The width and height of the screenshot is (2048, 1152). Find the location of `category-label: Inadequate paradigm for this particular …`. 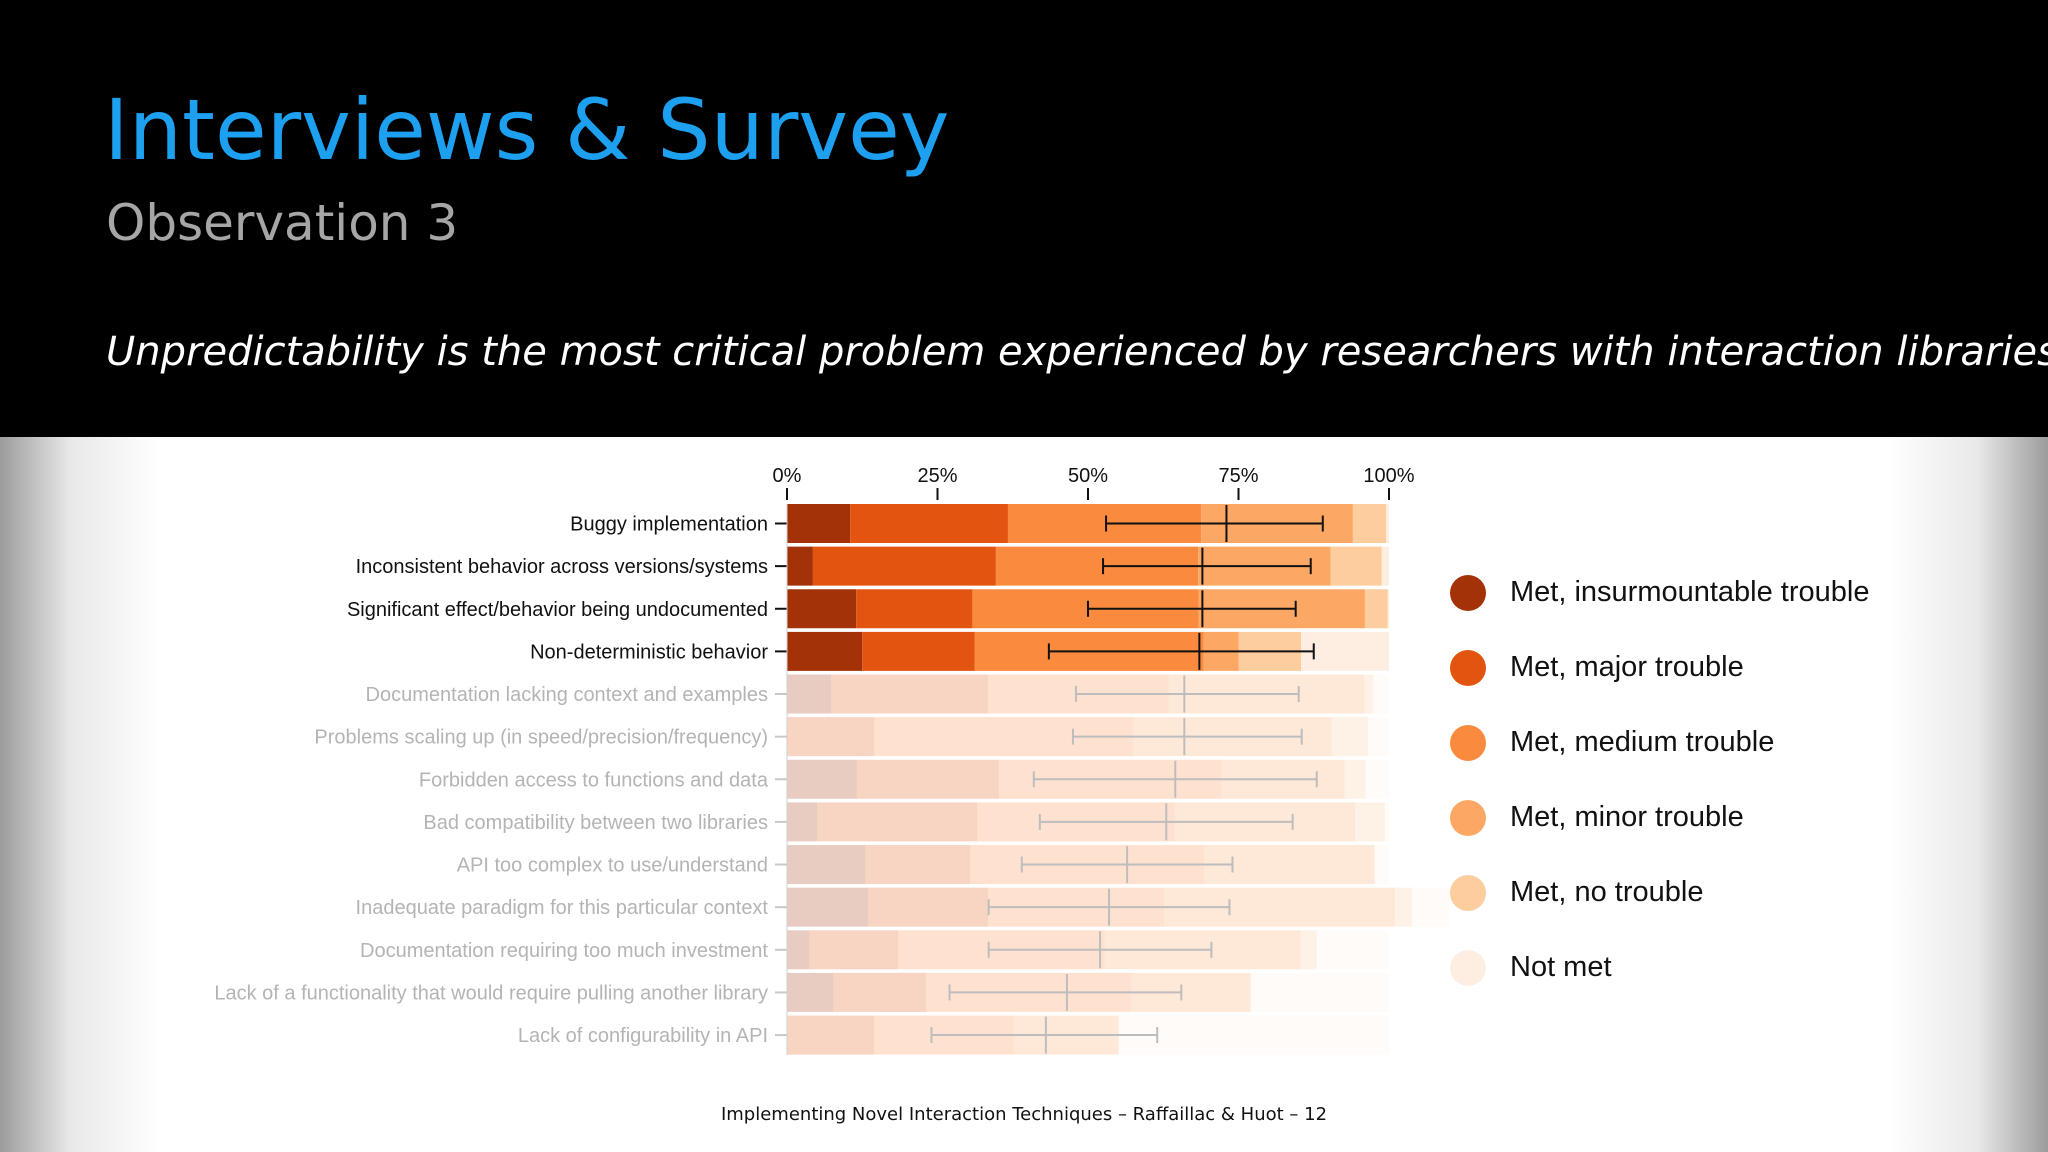

category-label: Inadequate paradigm for this particular … is located at coordinates (562, 908).